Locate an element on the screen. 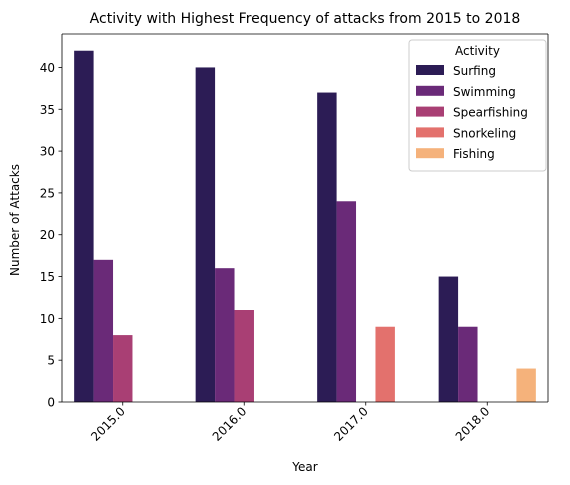 The height and width of the screenshot is (485, 570). legend-label-snorkeling: Snorkeling is located at coordinates (484, 133).